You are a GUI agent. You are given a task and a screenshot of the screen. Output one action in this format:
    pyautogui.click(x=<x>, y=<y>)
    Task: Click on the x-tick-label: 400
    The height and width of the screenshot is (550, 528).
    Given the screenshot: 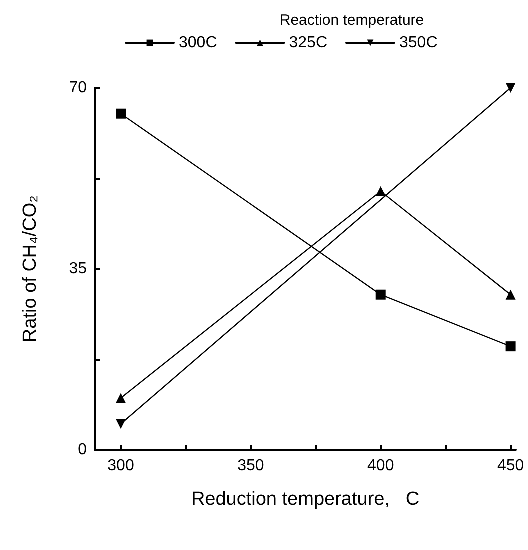 What is the action you would take?
    pyautogui.click(x=381, y=466)
    